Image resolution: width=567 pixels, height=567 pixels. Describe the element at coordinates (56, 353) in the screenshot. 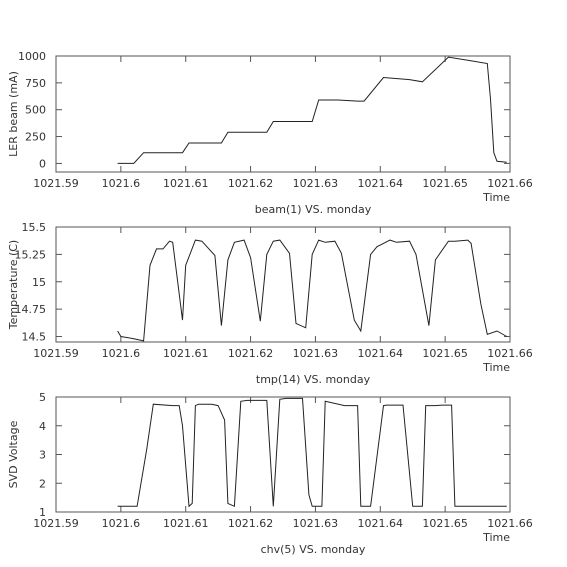

I see `panel-2-x-tick-label: 1021.59` at that location.